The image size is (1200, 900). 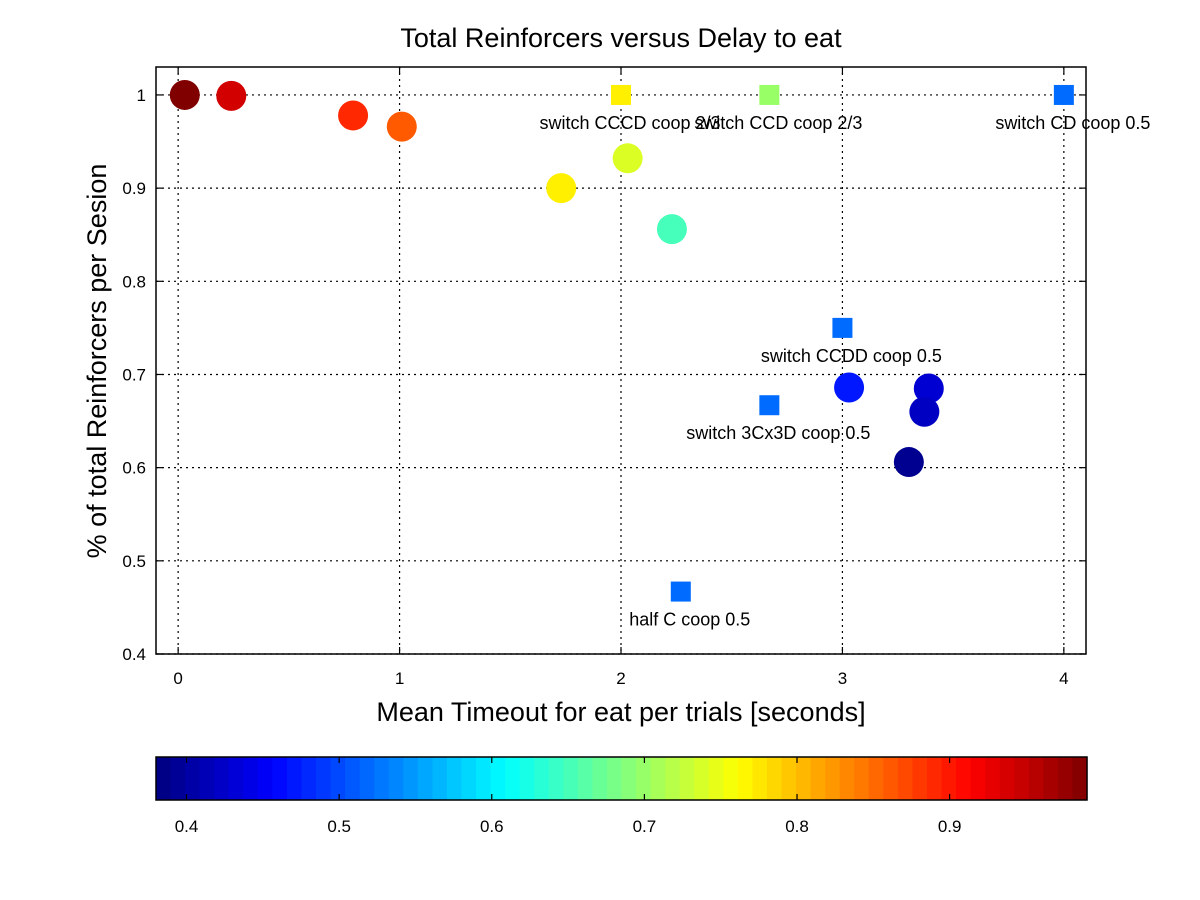 What do you see at coordinates (187, 826) in the screenshot?
I see `colorbar-tick-label: 0.4` at bounding box center [187, 826].